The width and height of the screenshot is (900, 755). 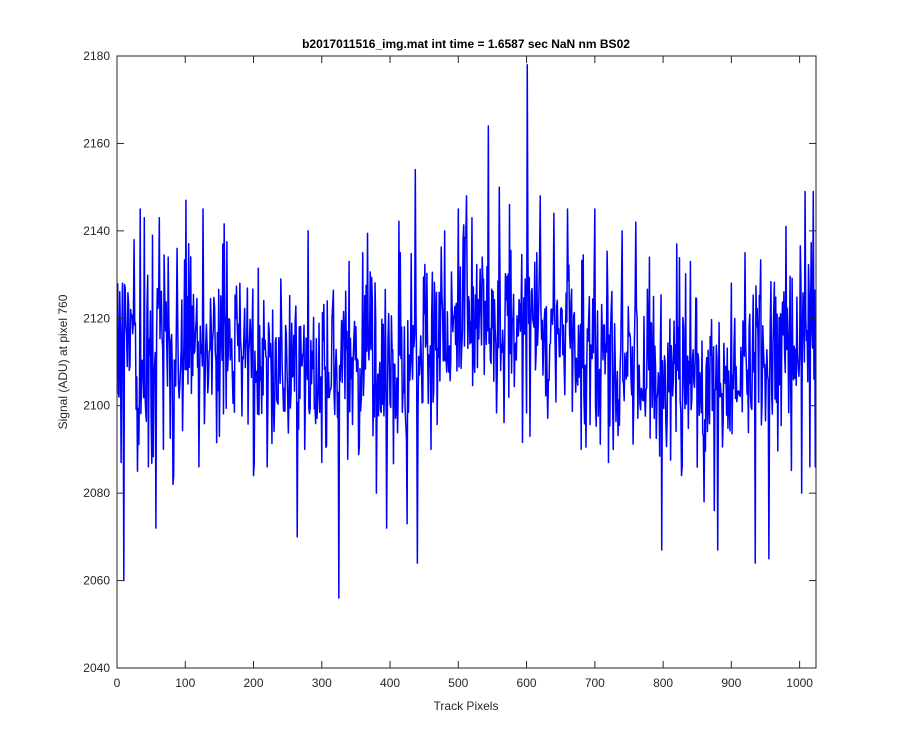 I want to click on x-tick-label: 800, so click(x=663, y=683).